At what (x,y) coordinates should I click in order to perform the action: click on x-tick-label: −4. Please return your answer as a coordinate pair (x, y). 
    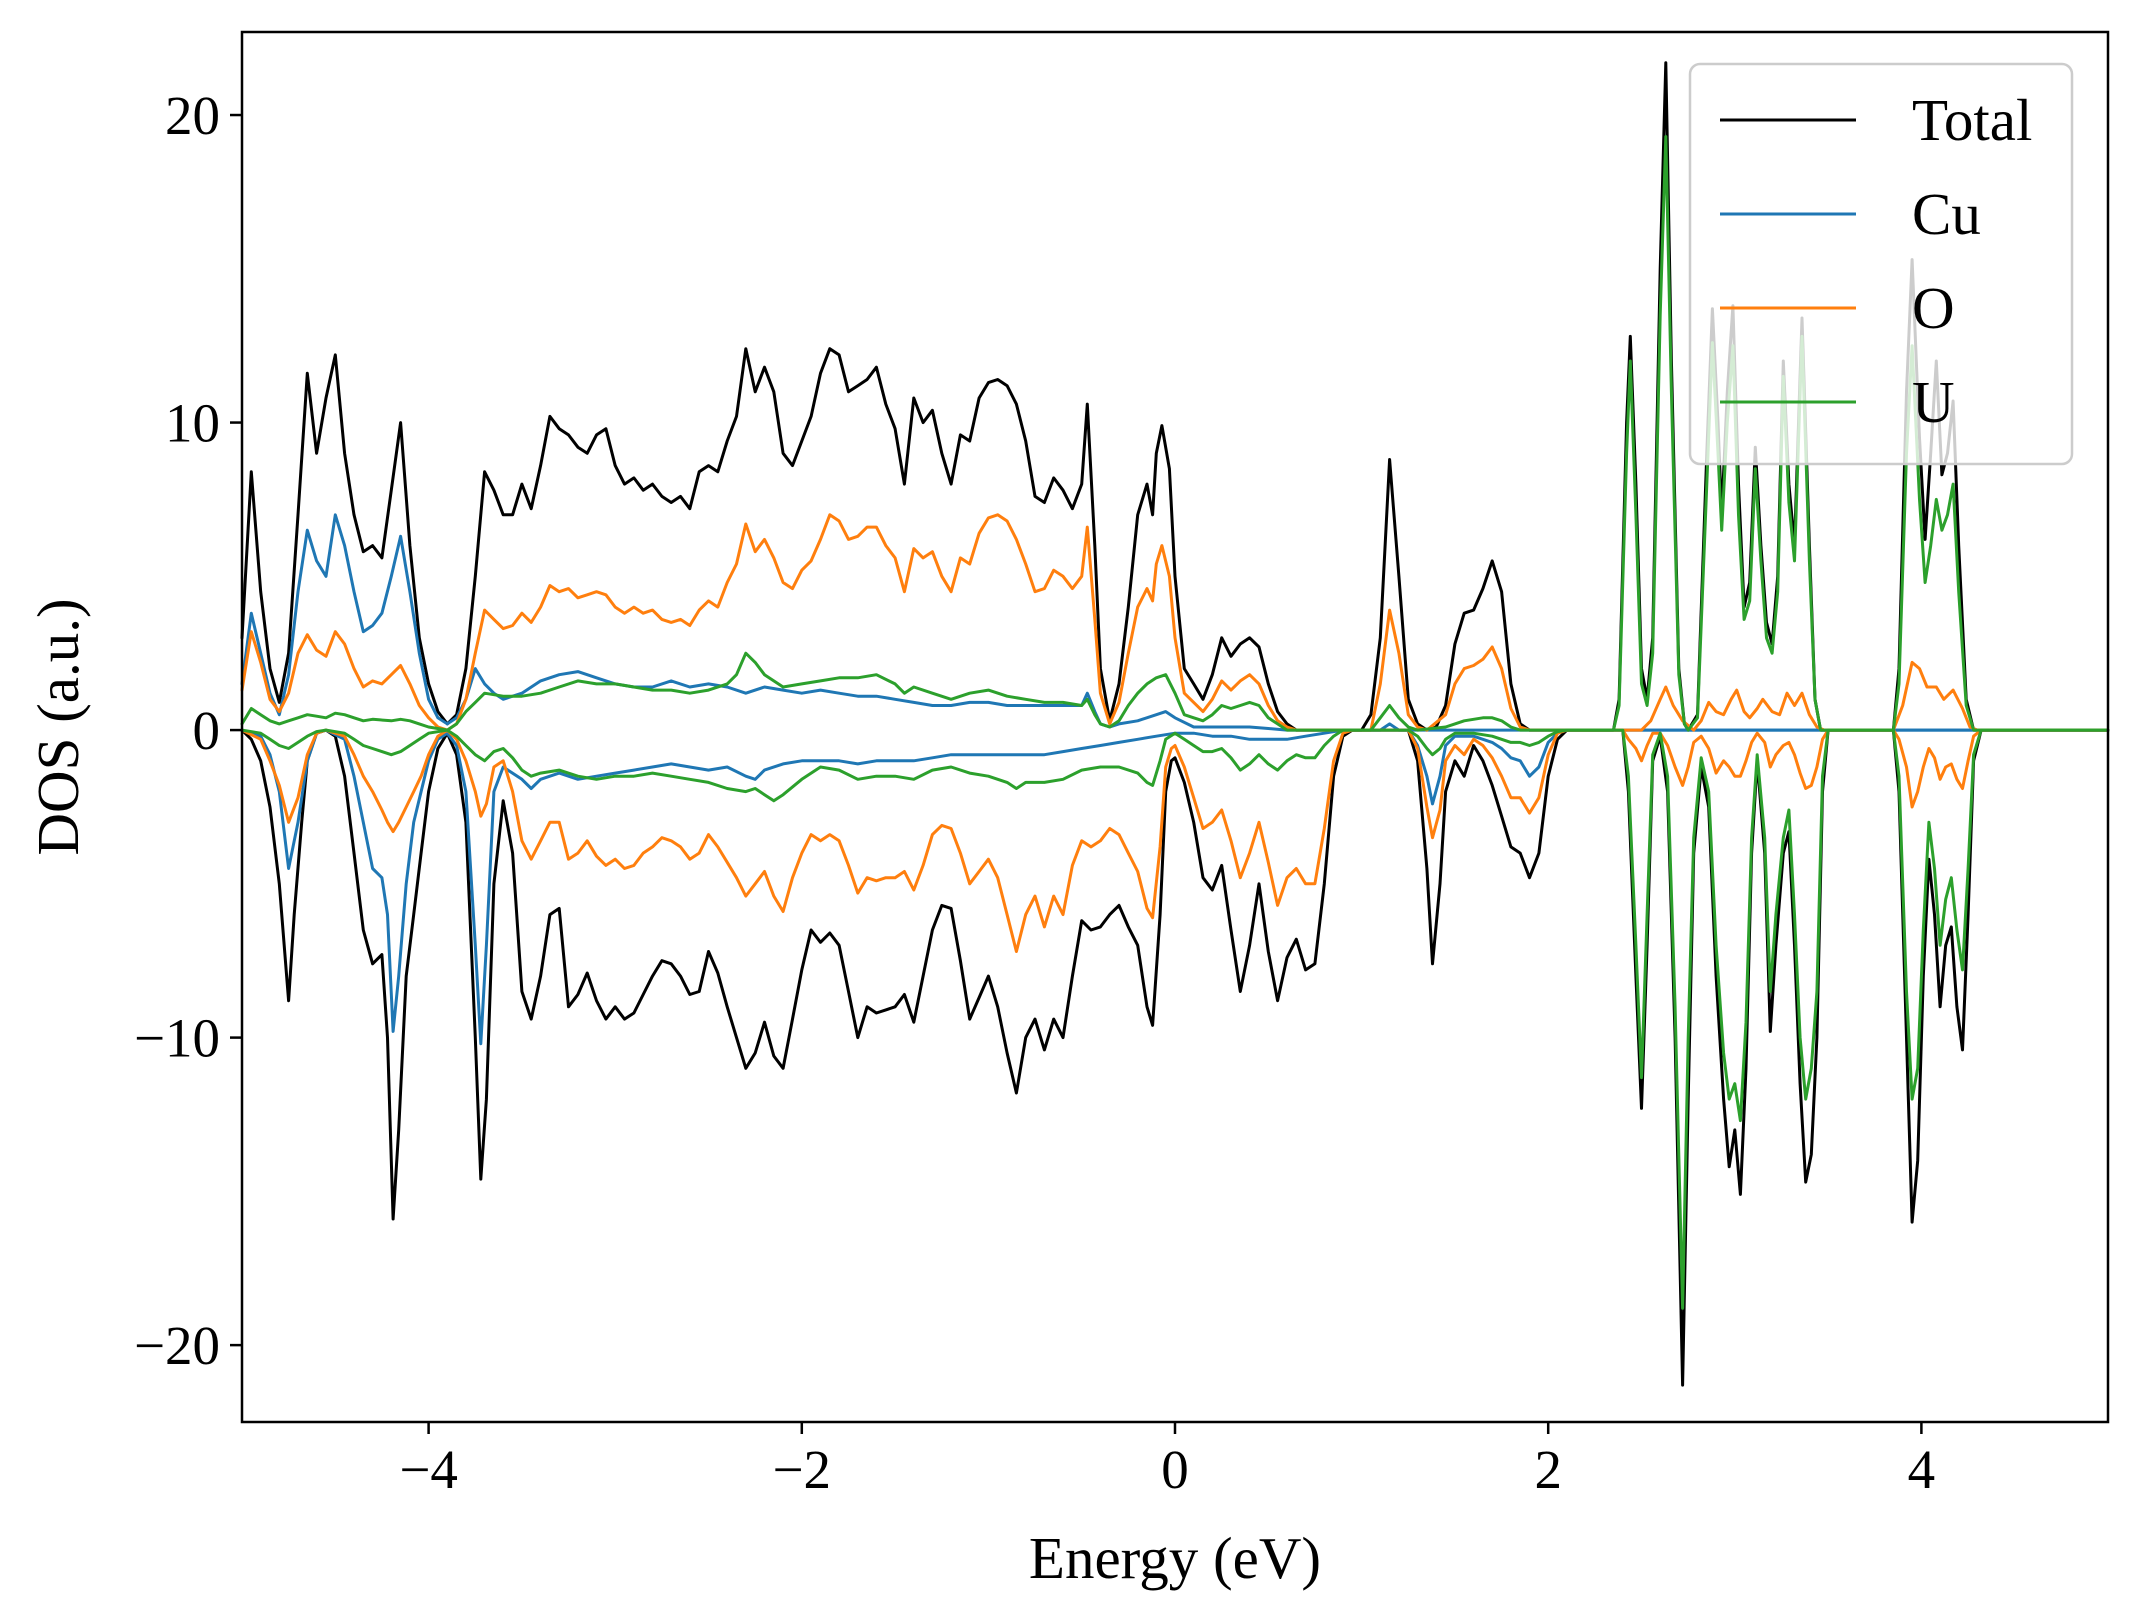
    Looking at the image, I should click on (428, 1469).